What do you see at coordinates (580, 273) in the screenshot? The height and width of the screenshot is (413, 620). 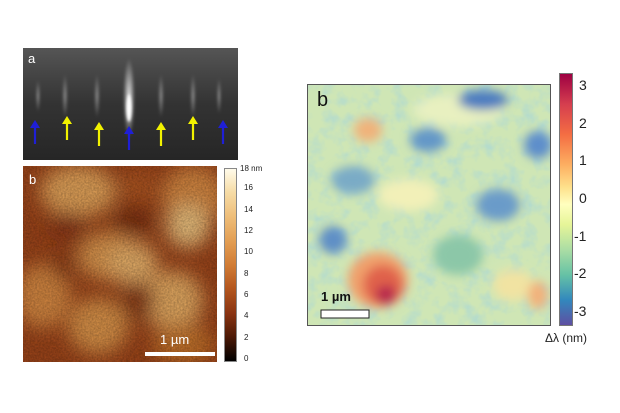 I see `colorbar-tick-label: -2` at bounding box center [580, 273].